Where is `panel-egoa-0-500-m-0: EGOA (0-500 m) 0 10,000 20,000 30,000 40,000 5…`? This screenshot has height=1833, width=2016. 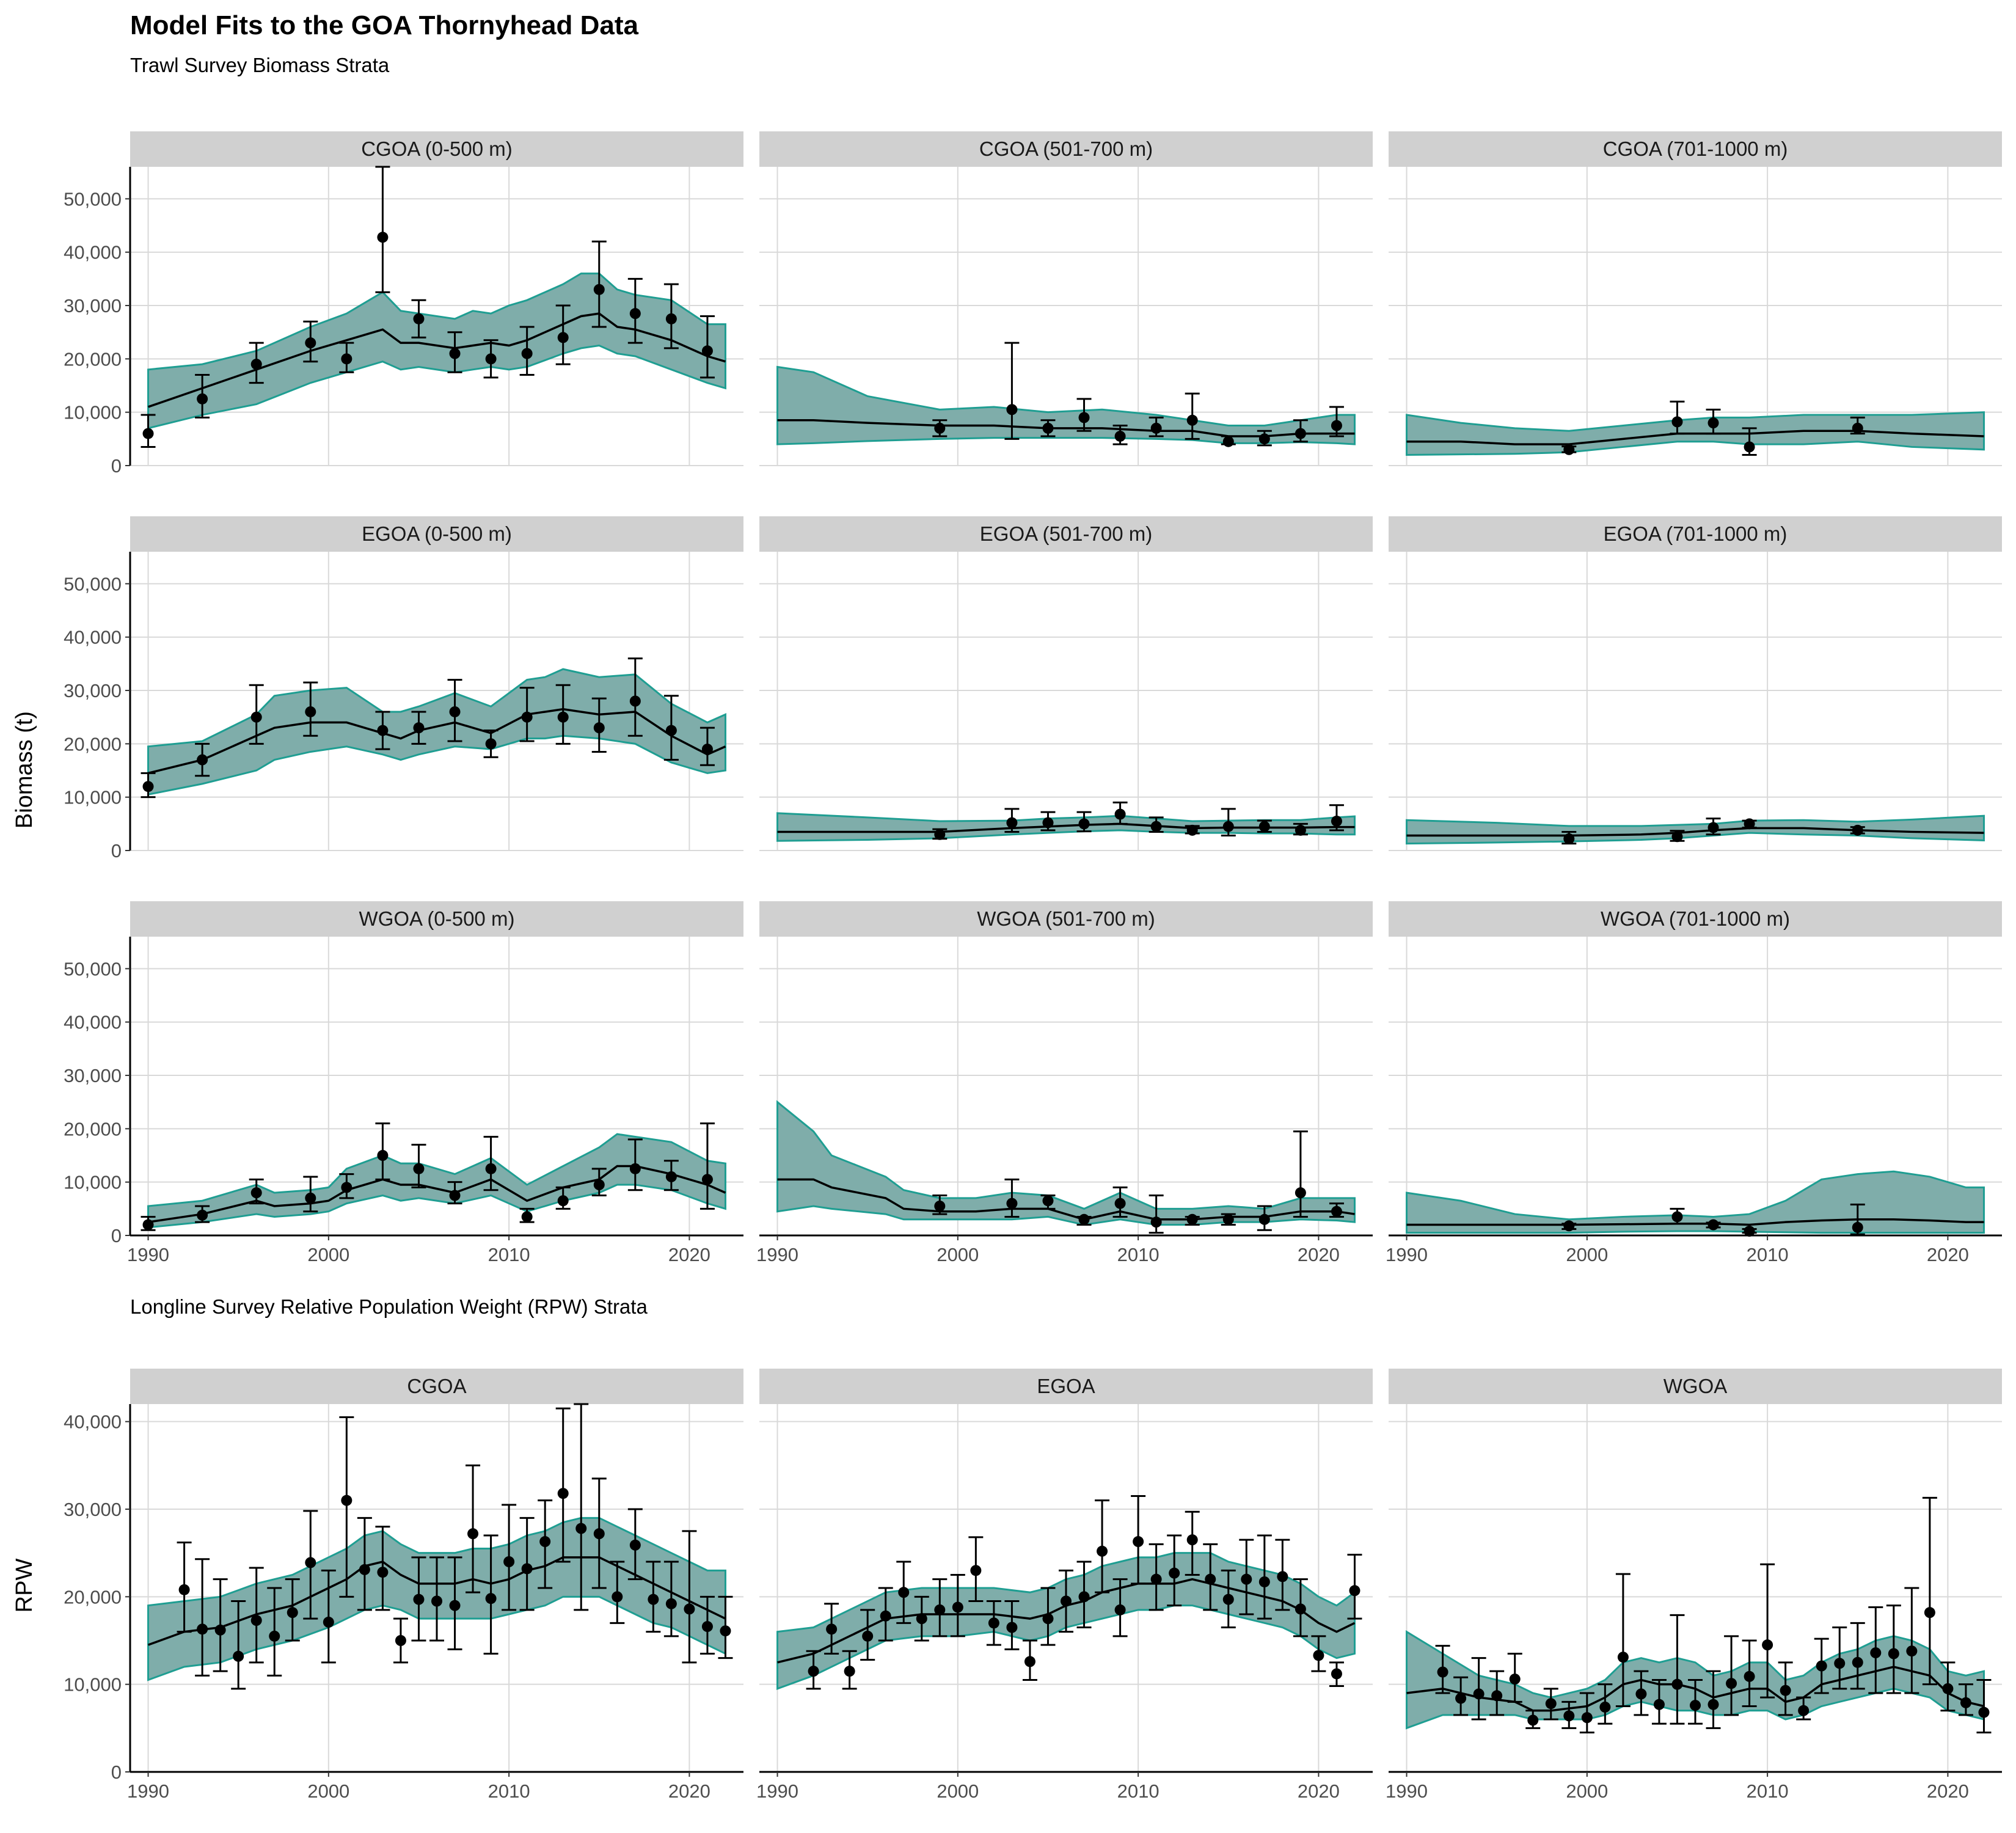 panel-egoa-0-500-m-0: EGOA (0-500 m) 0 10,000 20,000 30,000 40,000 5… is located at coordinates (404, 689).